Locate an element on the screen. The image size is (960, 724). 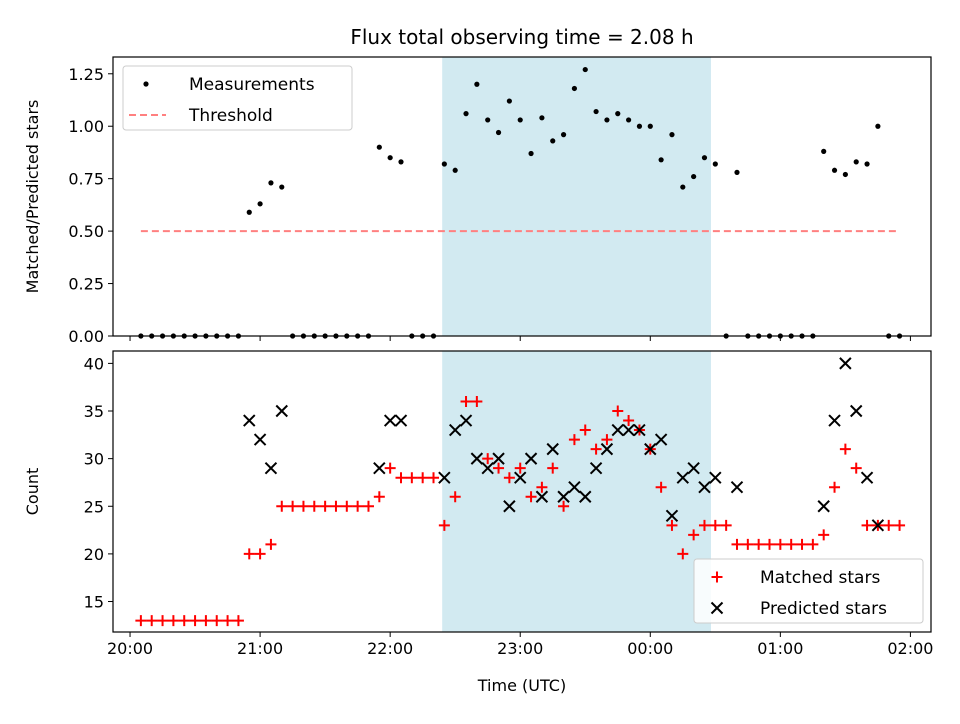
x-tick-label: 21:00 is located at coordinates (260, 648).